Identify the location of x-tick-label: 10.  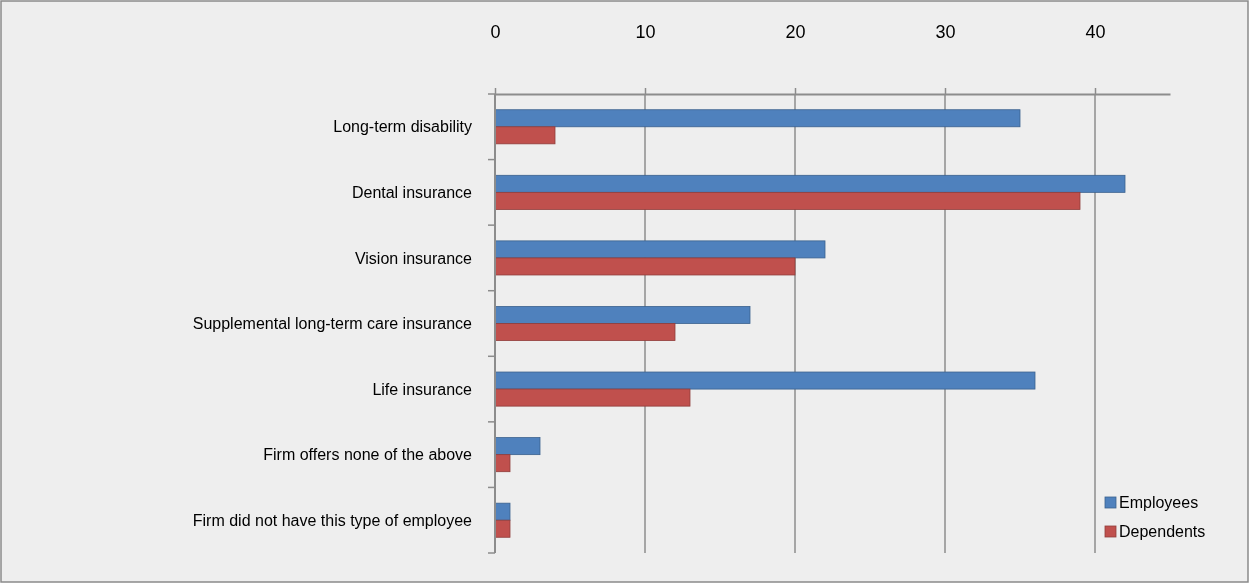
(645, 32).